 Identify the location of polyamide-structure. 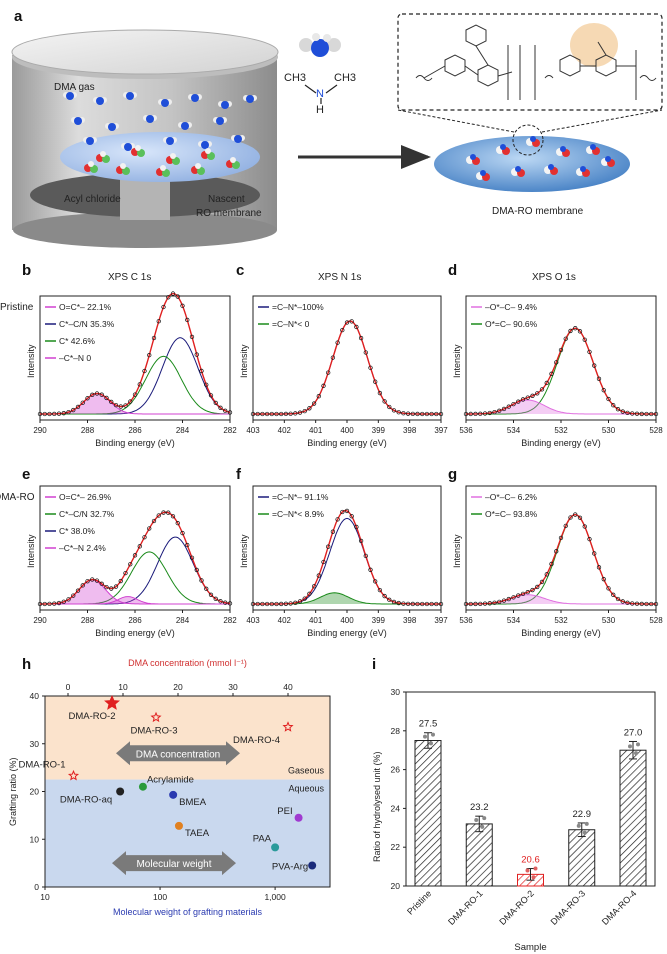
(536, 62).